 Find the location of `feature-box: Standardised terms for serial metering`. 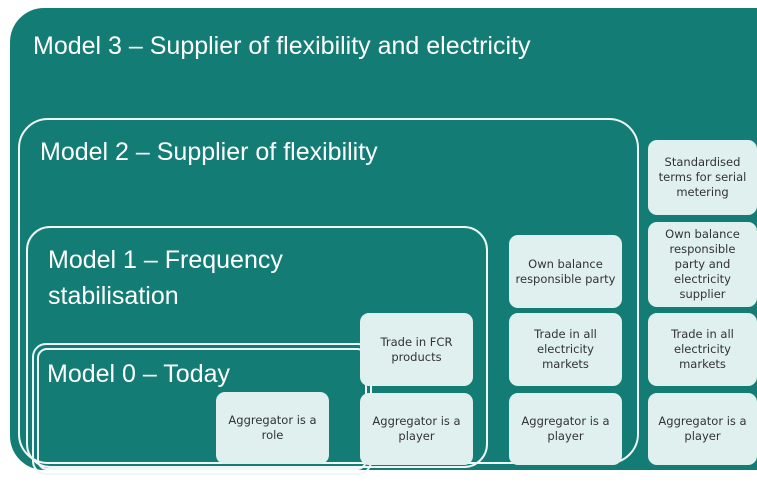

feature-box: Standardised terms for serial metering is located at coordinates (702, 177).